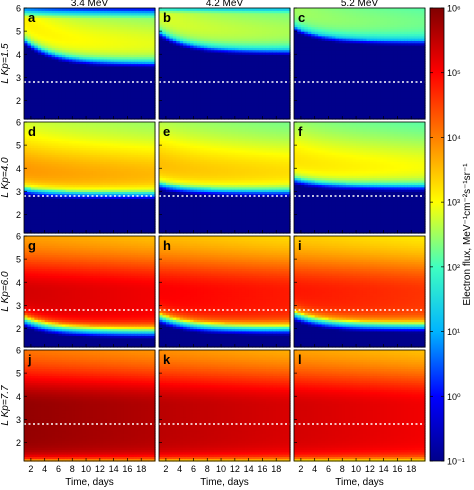 Image resolution: width=474 pixels, height=490 pixels. Describe the element at coordinates (300, 131) in the screenshot. I see `panel-letter: f` at that location.